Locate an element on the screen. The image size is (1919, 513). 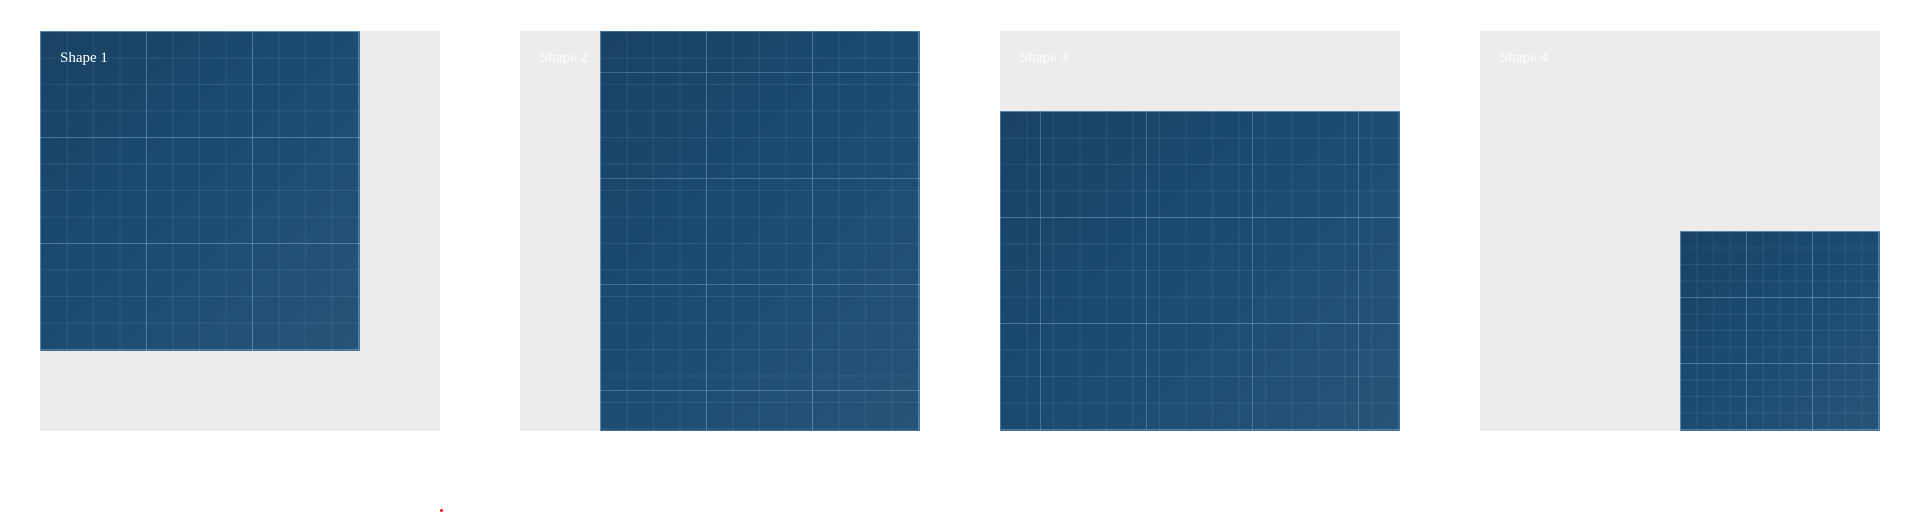
shape-label: Shape 3 is located at coordinates (1044, 58).